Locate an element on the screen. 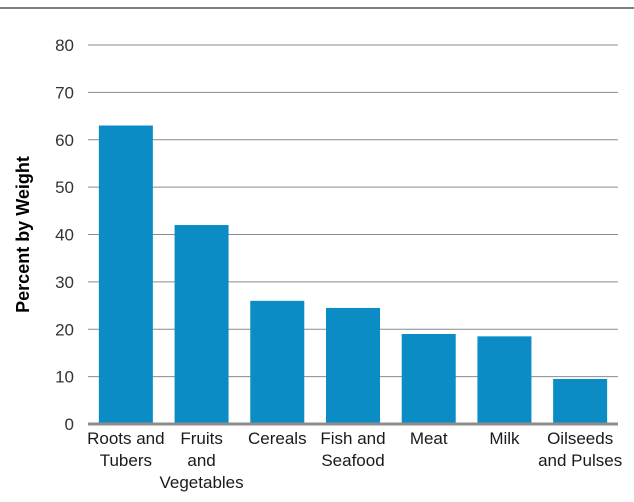 Image resolution: width=634 pixels, height=502 pixels. x-tick-label-line: Oilseeds is located at coordinates (580, 438).